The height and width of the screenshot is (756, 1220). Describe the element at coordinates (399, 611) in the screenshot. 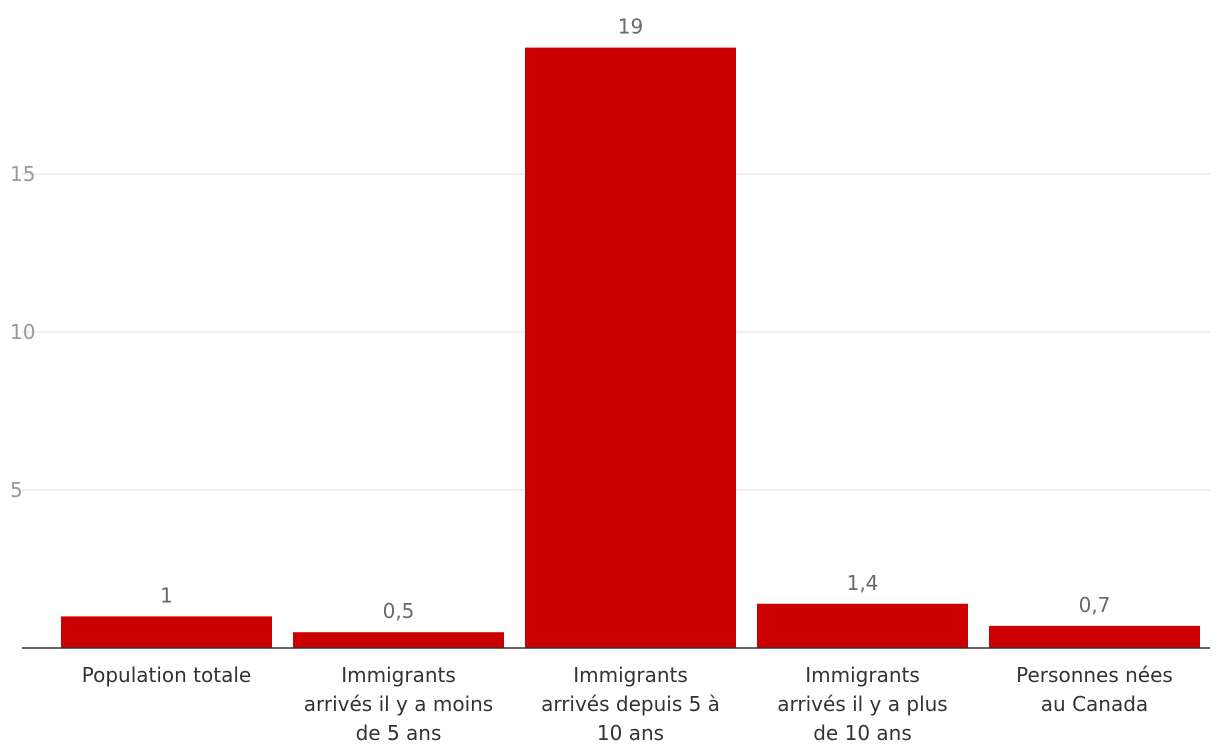

I see `data-label: 0,5` at that location.